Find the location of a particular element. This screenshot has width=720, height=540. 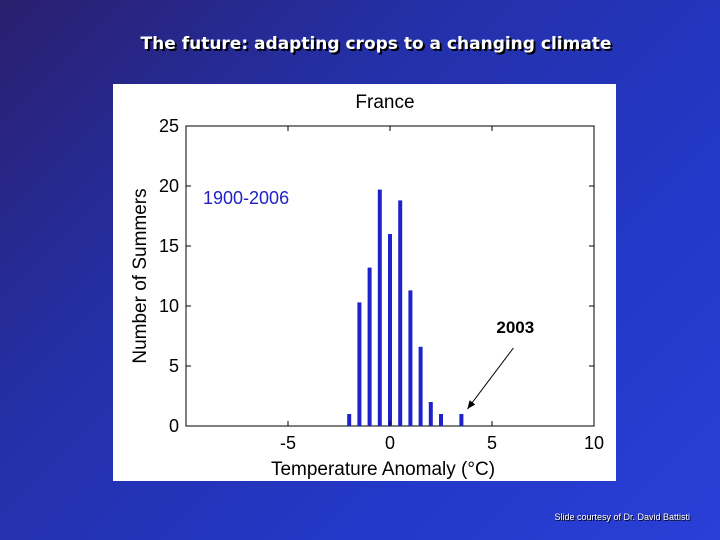

x-axis-label: Temperature Anomaly (°C) is located at coordinates (383, 469).